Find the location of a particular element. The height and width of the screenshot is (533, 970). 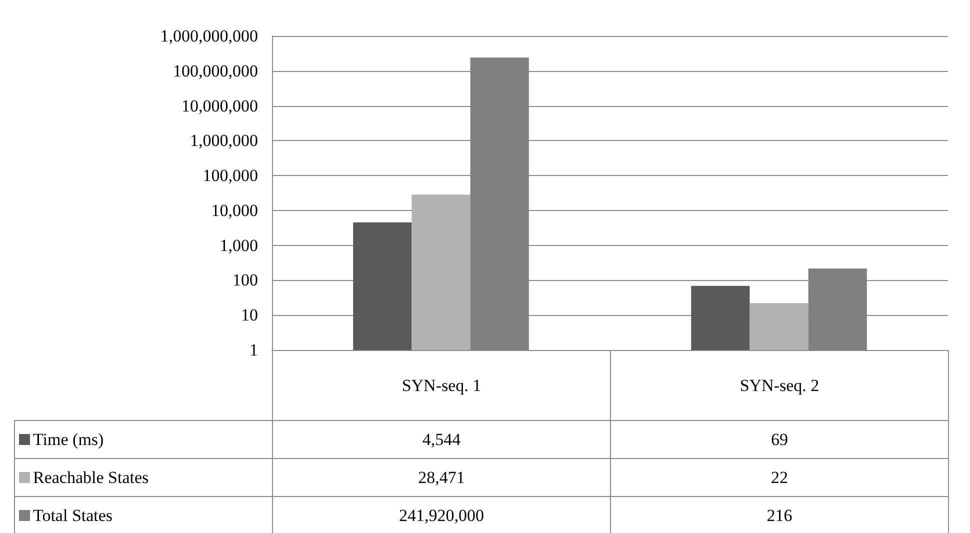

y-tick-label: 100,000 is located at coordinates (230, 176).